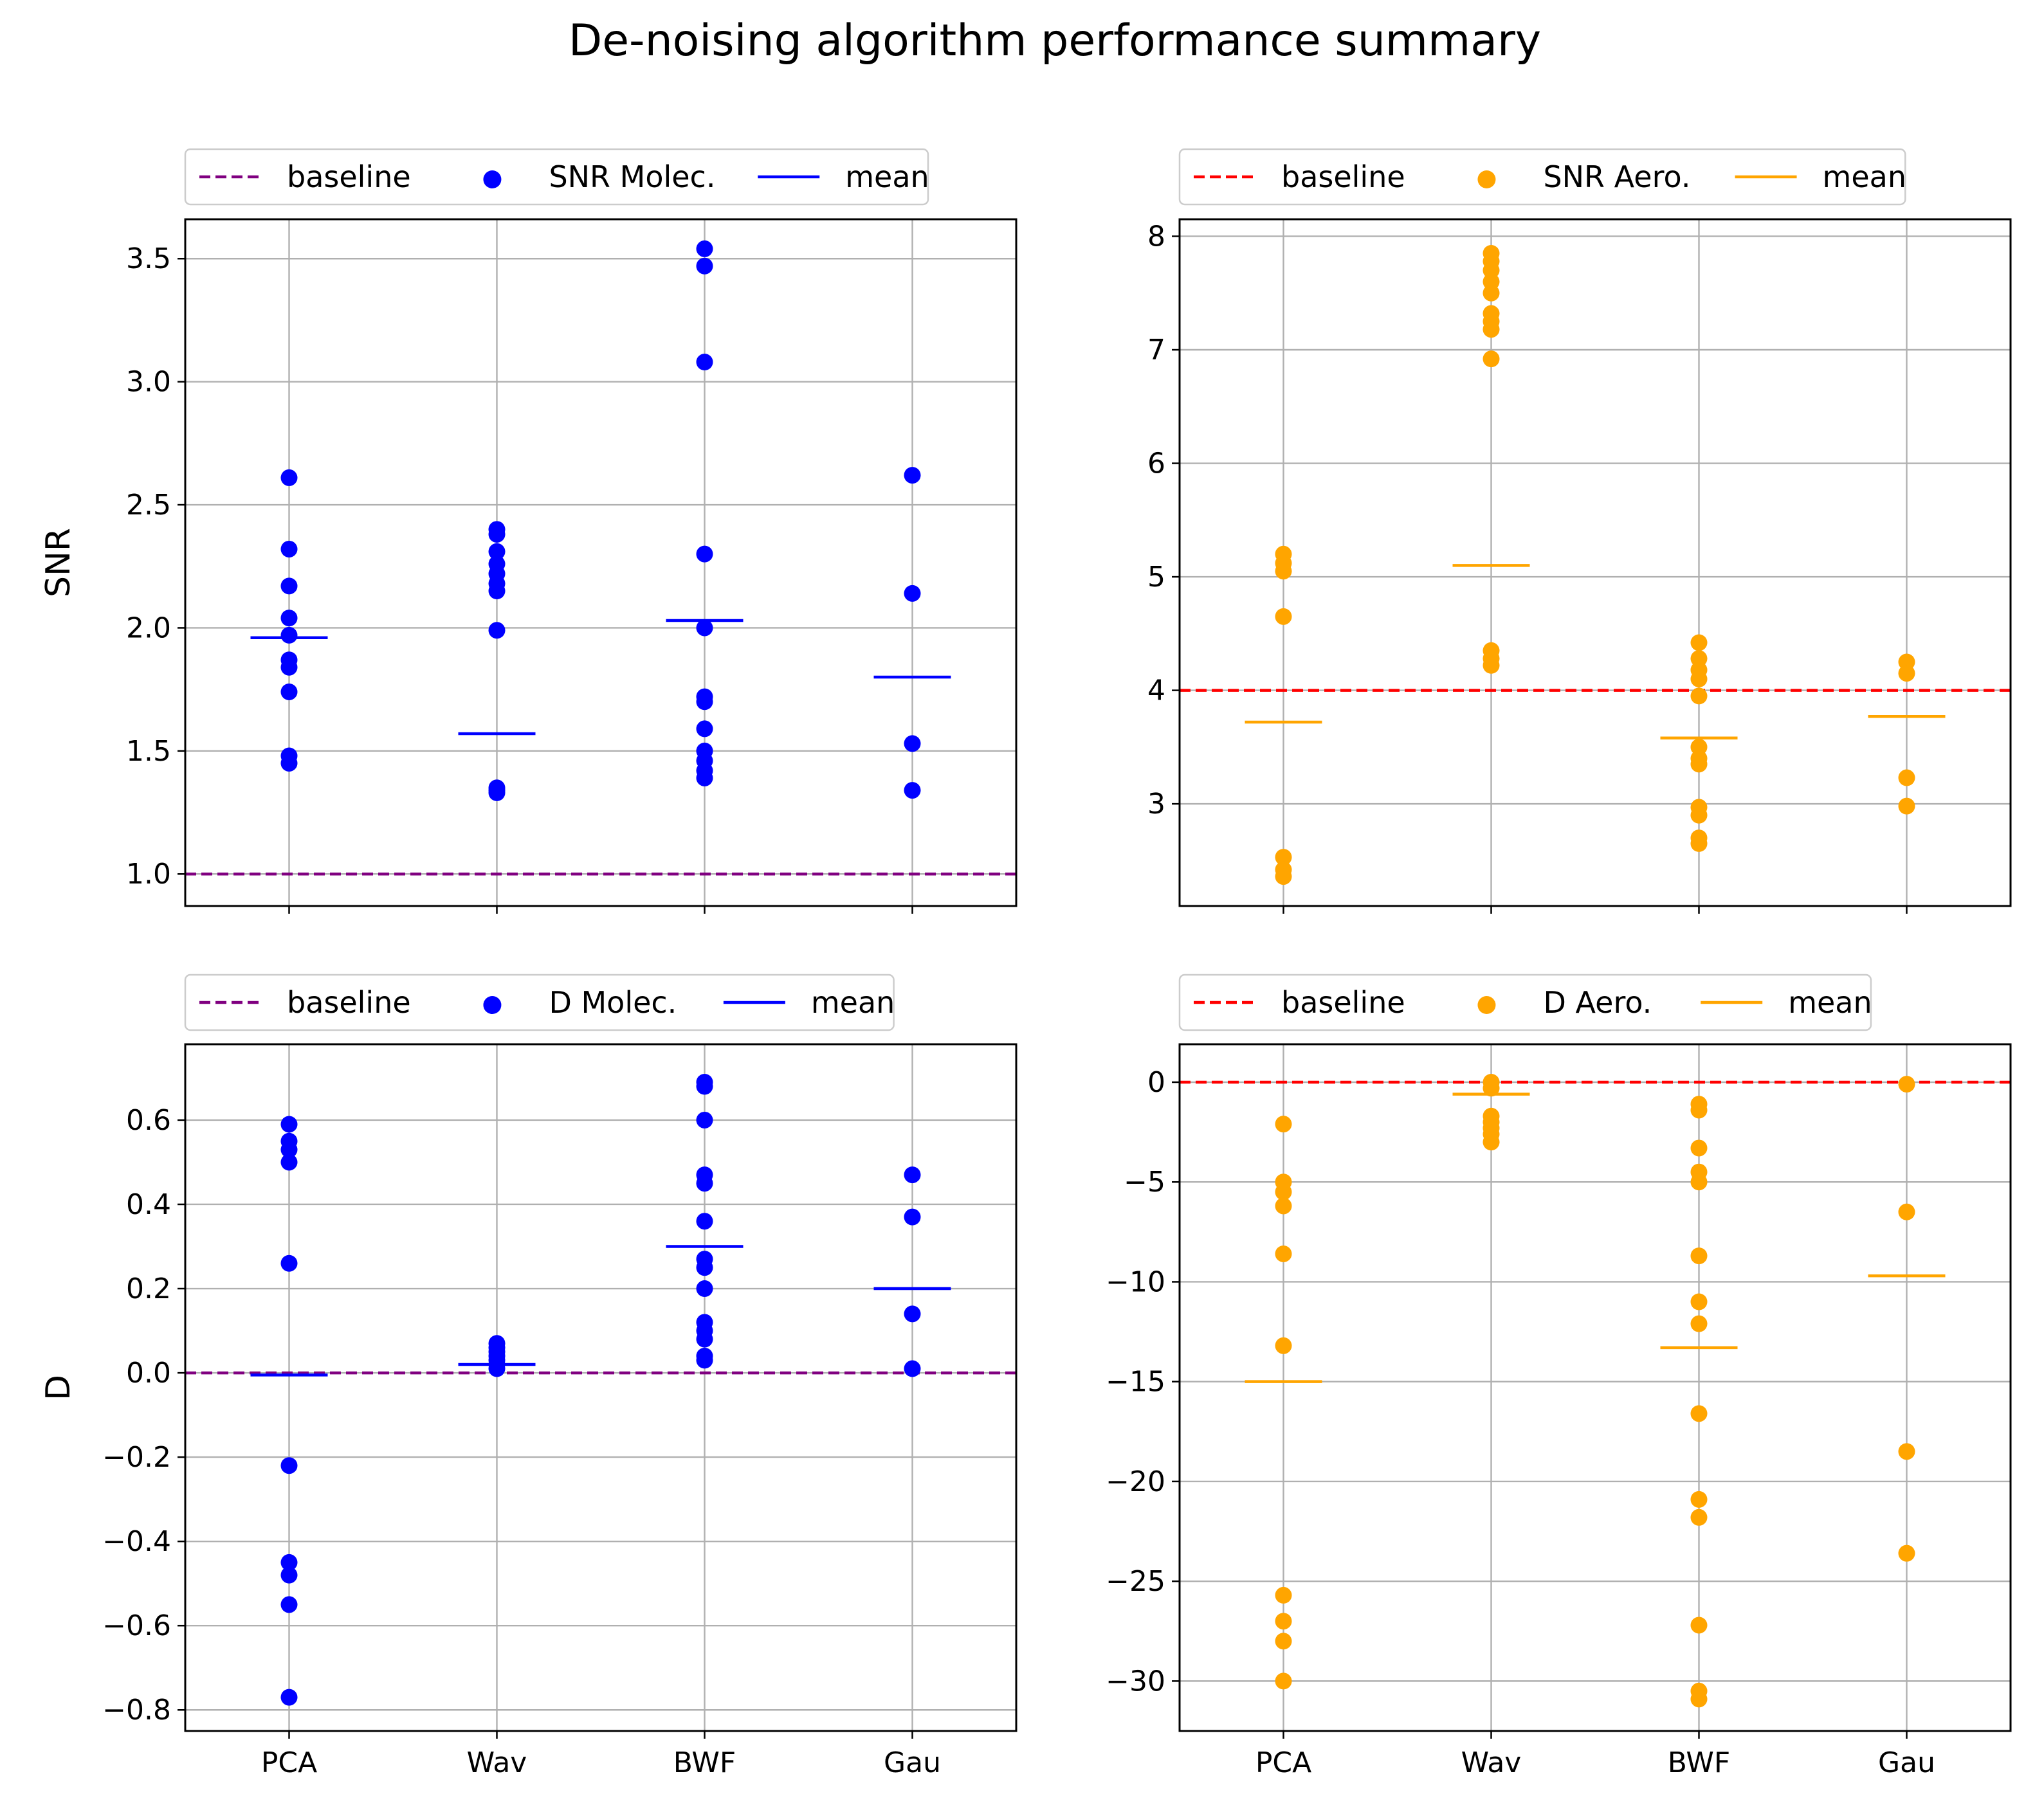 The width and height of the screenshot is (2044, 1794). What do you see at coordinates (136, 1626) in the screenshot?
I see `y-tick-label: −0.6` at bounding box center [136, 1626].